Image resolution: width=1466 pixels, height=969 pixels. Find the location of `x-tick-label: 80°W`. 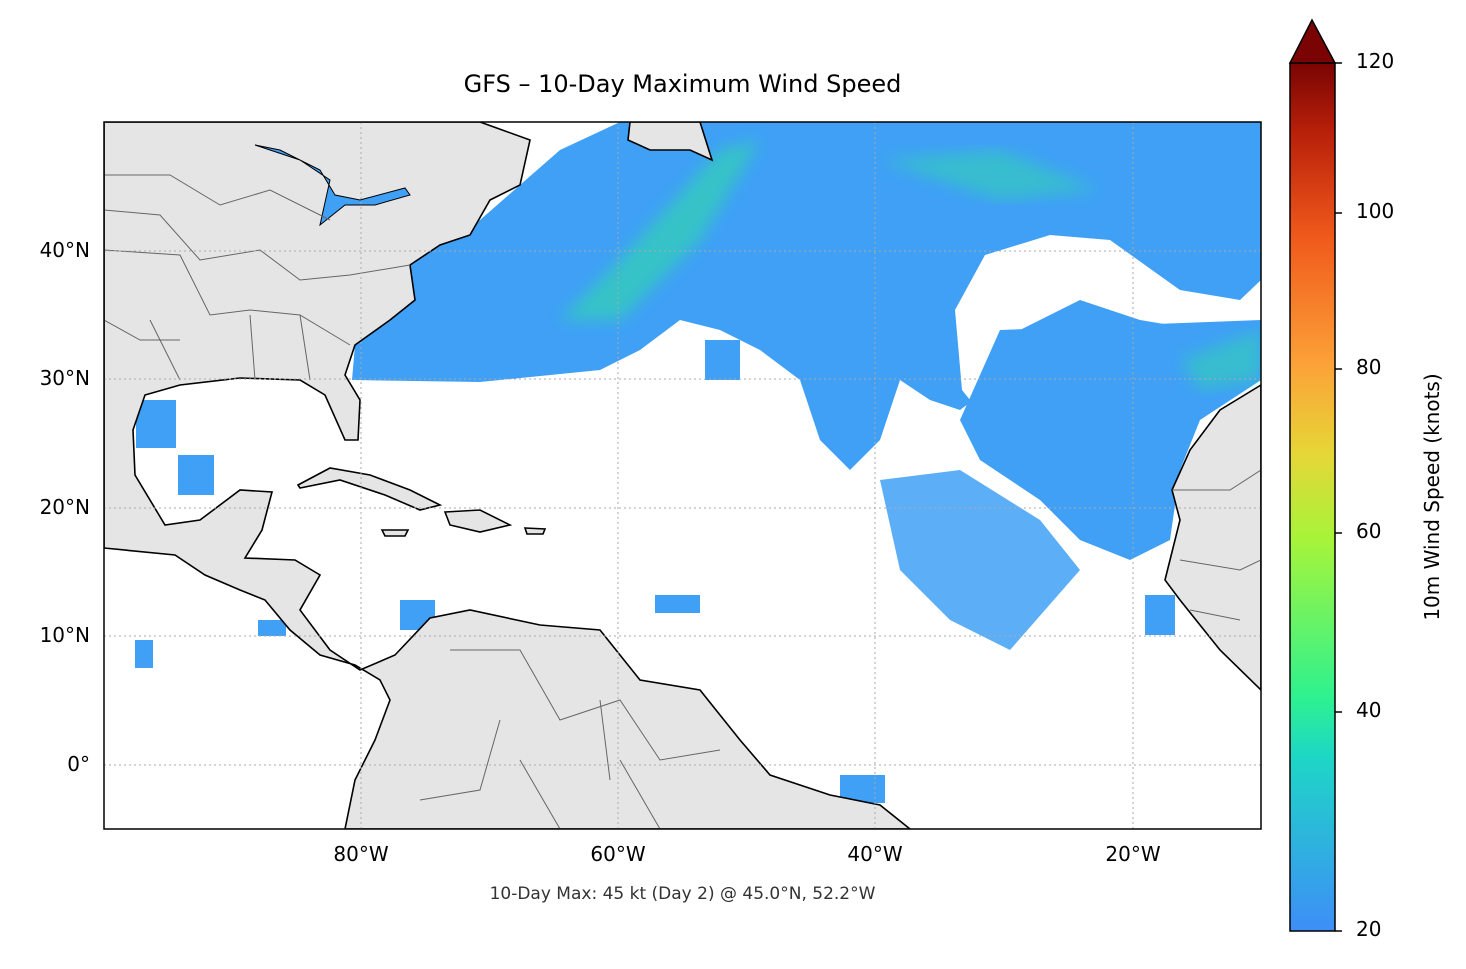

x-tick-label: 80°W is located at coordinates (361, 854).